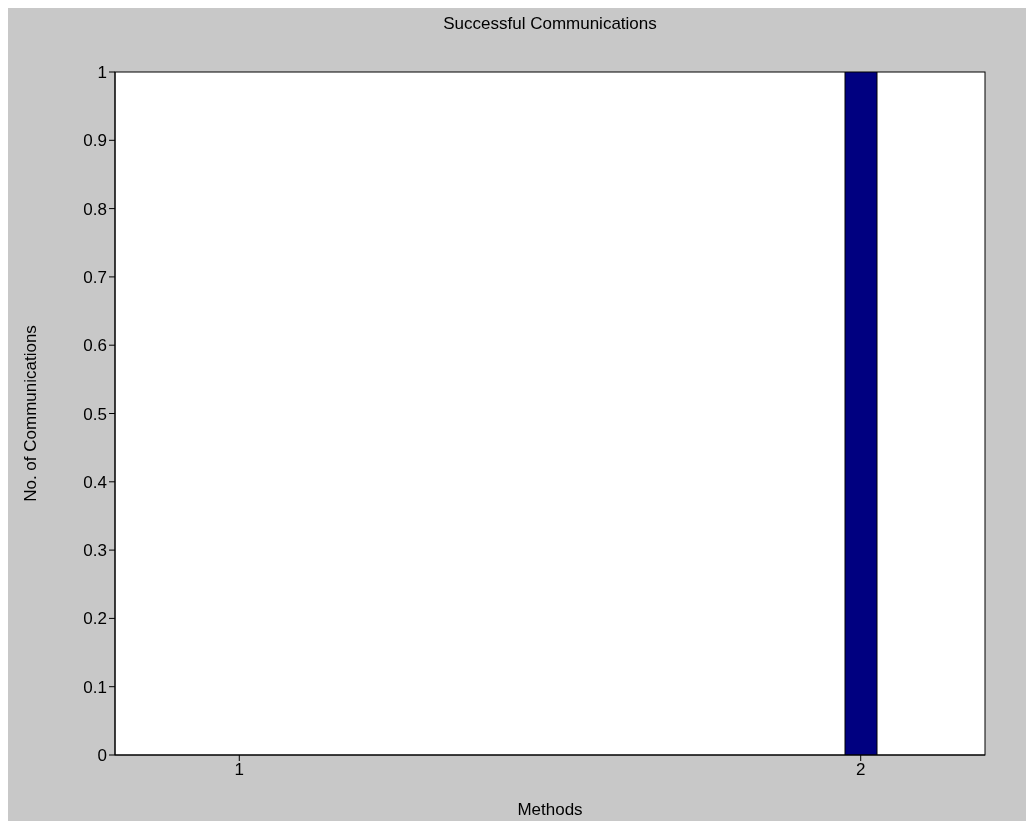 Image resolution: width=1034 pixels, height=829 pixels. What do you see at coordinates (95, 619) in the screenshot?
I see `y-tick-label: 0.2` at bounding box center [95, 619].